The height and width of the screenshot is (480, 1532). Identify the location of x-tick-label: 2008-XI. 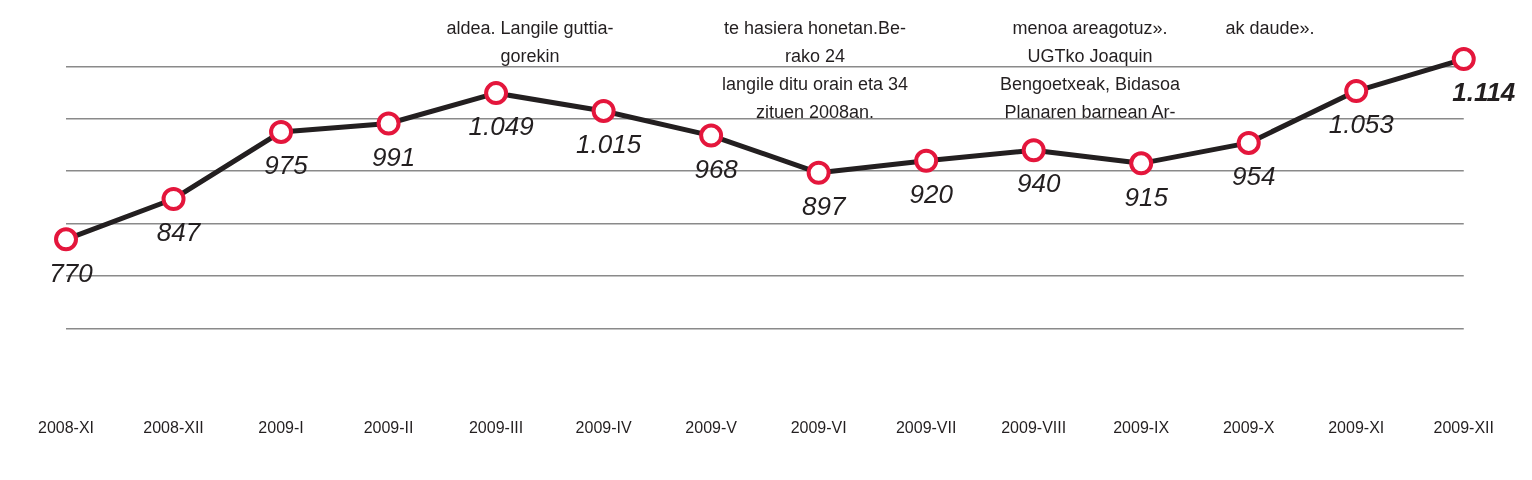
(66, 427).